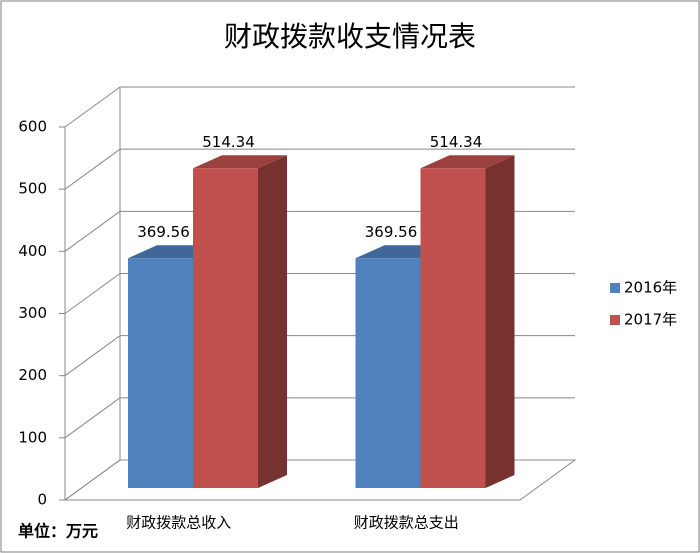 Image resolution: width=700 pixels, height=553 pixels. Describe the element at coordinates (32, 189) in the screenshot. I see `y-tick-label: 500` at that location.